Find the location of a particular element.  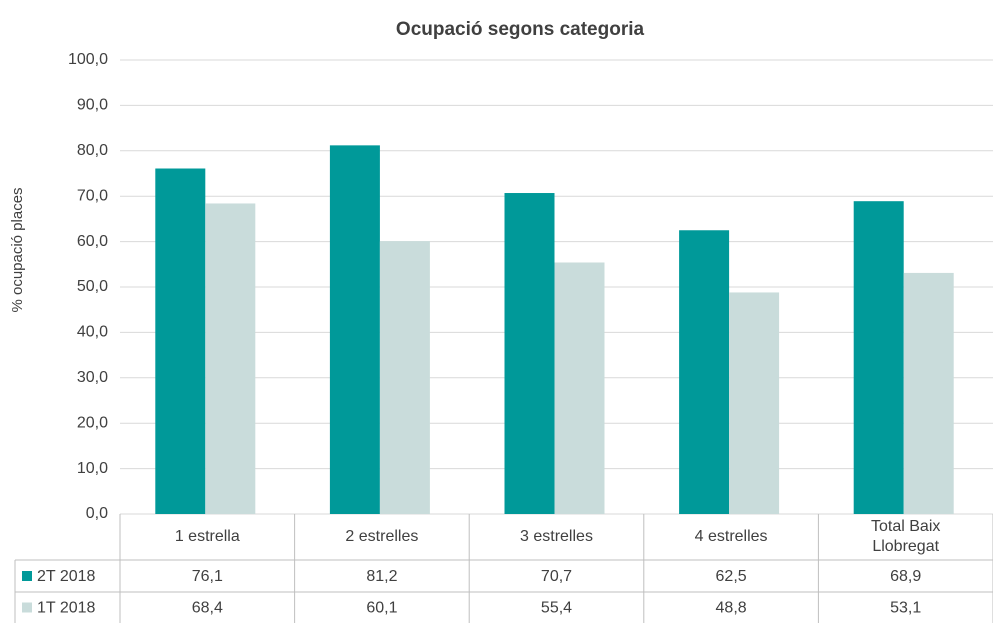

table-value: 68,4 is located at coordinates (207, 608).